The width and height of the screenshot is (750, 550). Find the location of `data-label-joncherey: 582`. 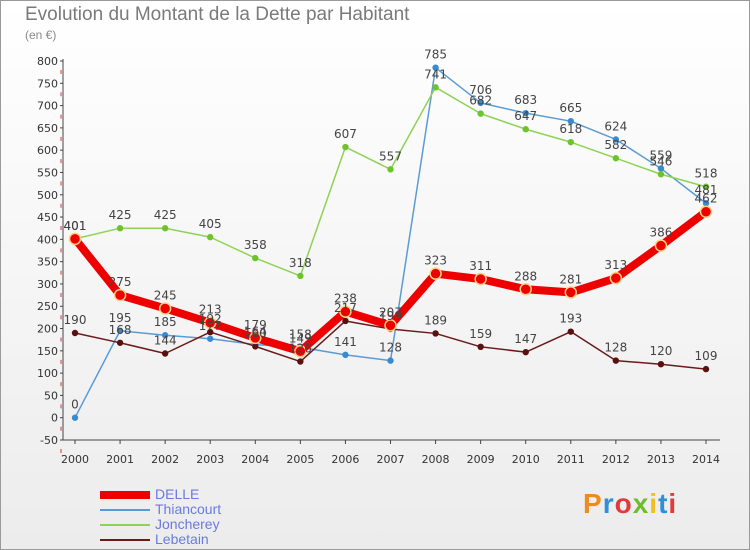

data-label-joncherey: 582 is located at coordinates (615, 145).